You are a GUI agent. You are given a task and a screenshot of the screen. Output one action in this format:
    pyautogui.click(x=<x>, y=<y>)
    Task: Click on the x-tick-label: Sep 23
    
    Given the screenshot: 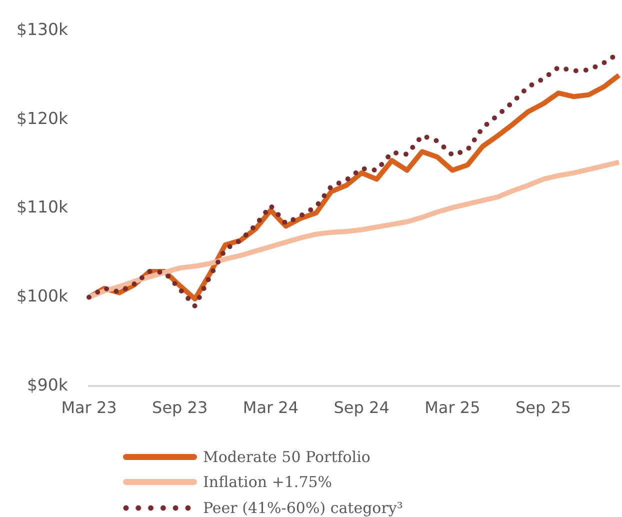 What is the action you would take?
    pyautogui.click(x=180, y=407)
    